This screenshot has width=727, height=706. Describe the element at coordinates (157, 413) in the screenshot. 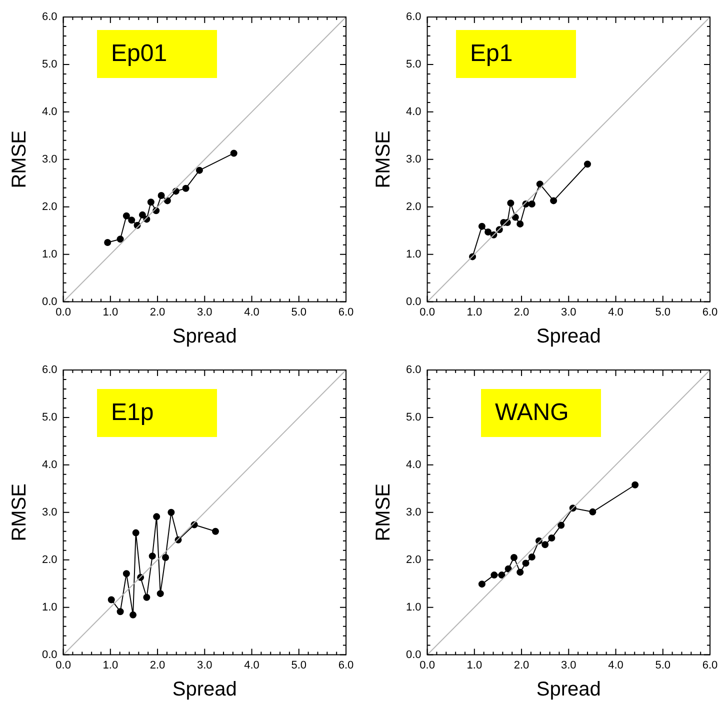

I see `label-box: E1p` at that location.